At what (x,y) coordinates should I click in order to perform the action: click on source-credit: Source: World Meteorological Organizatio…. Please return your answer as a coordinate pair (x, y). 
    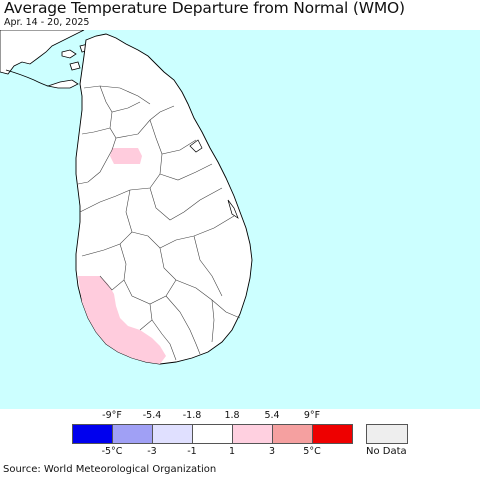
    Looking at the image, I should click on (110, 469).